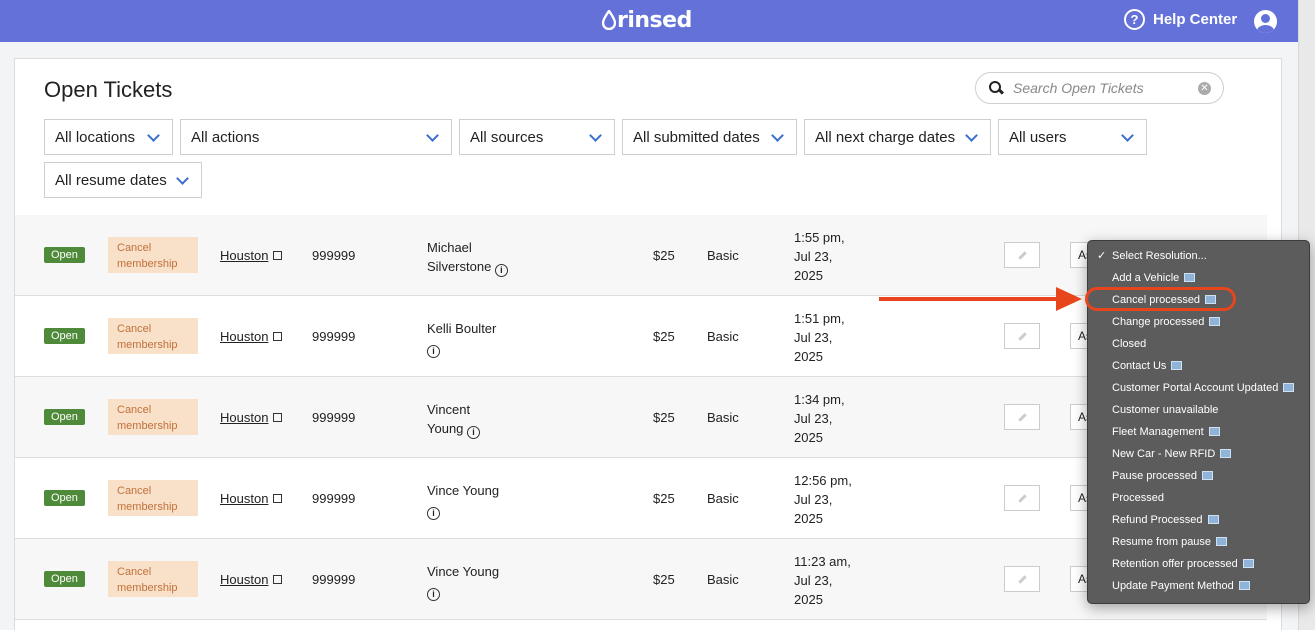 This screenshot has width=1315, height=630. What do you see at coordinates (1195, 19) in the screenshot?
I see `help-center-label: Help Center` at bounding box center [1195, 19].